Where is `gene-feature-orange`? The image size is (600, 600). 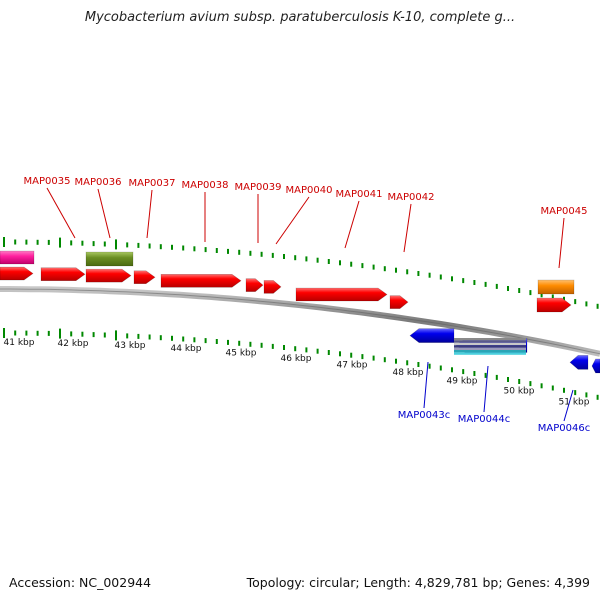
gene-feature-orange is located at coordinates (556, 287).